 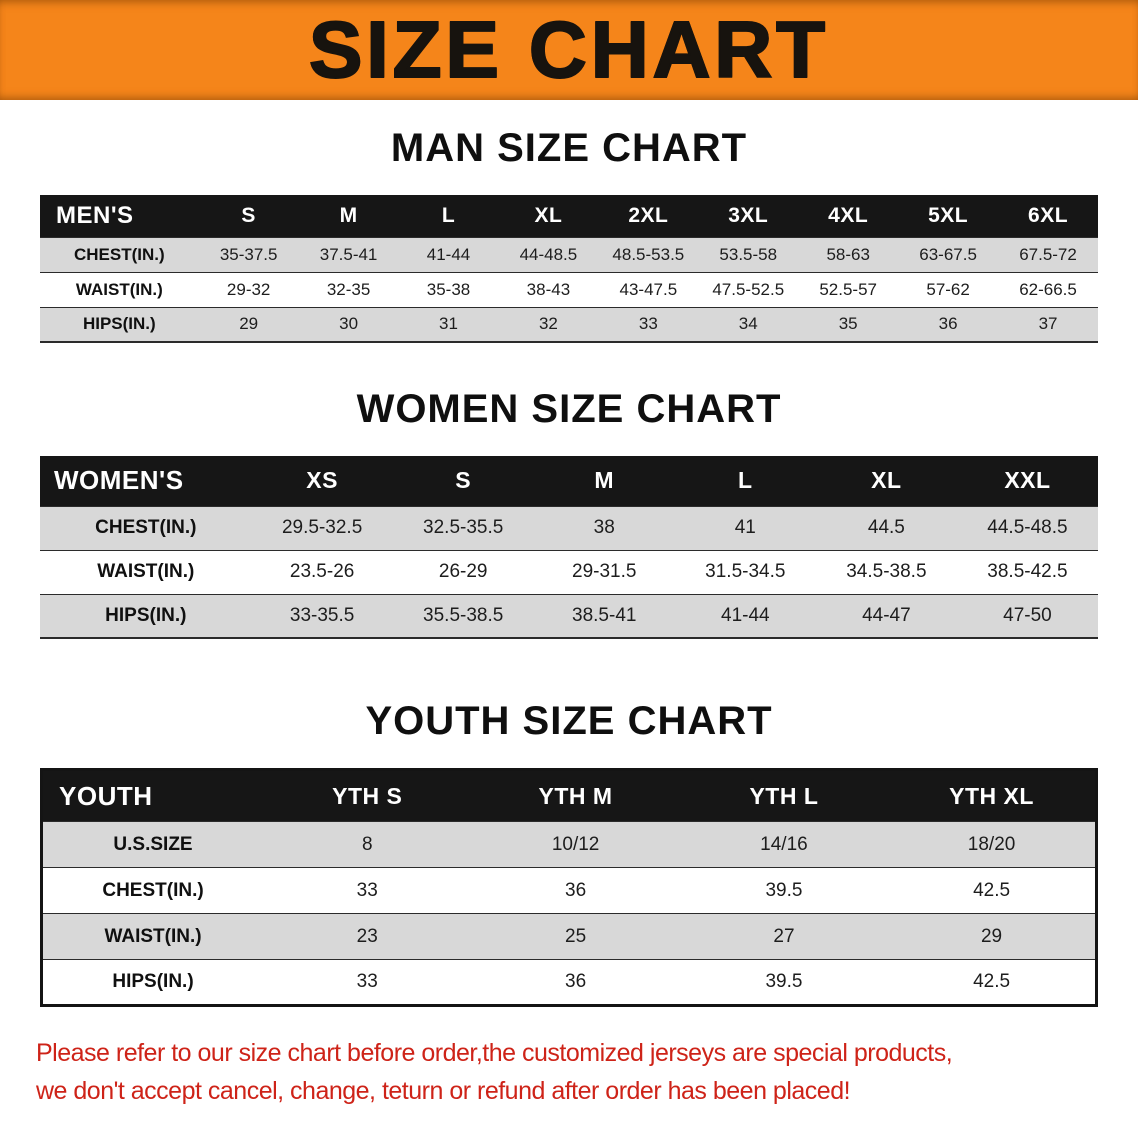 What do you see at coordinates (367, 936) in the screenshot?
I see `value-cell: 23` at bounding box center [367, 936].